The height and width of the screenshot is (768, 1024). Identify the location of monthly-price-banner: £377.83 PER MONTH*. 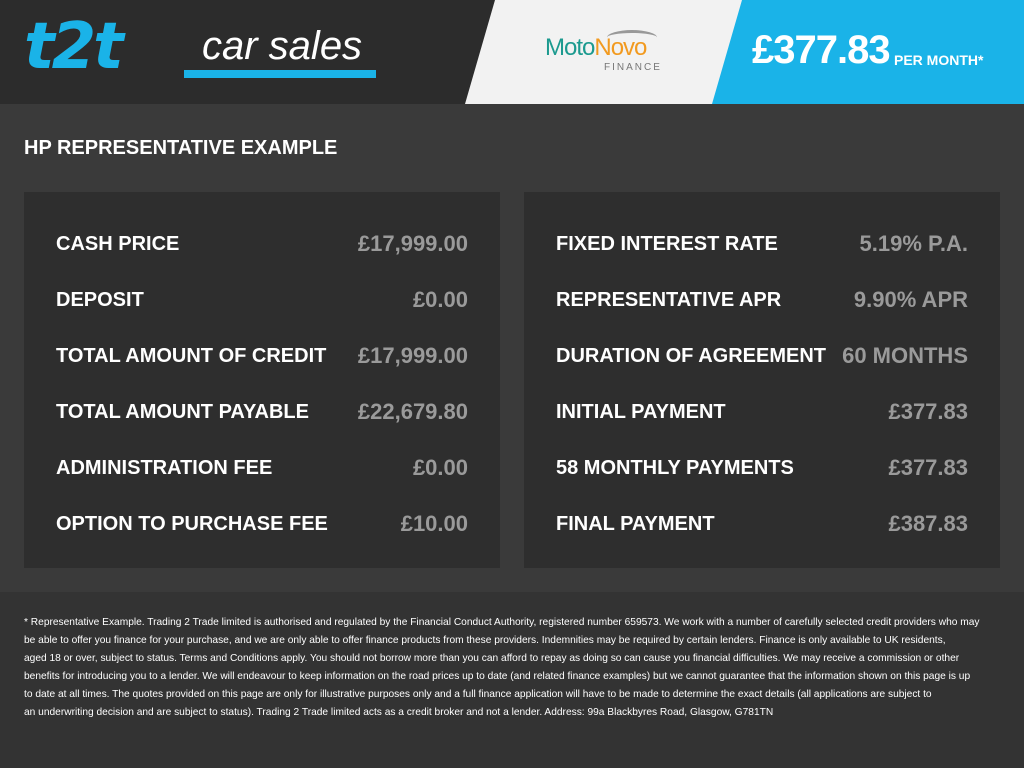
(868, 52).